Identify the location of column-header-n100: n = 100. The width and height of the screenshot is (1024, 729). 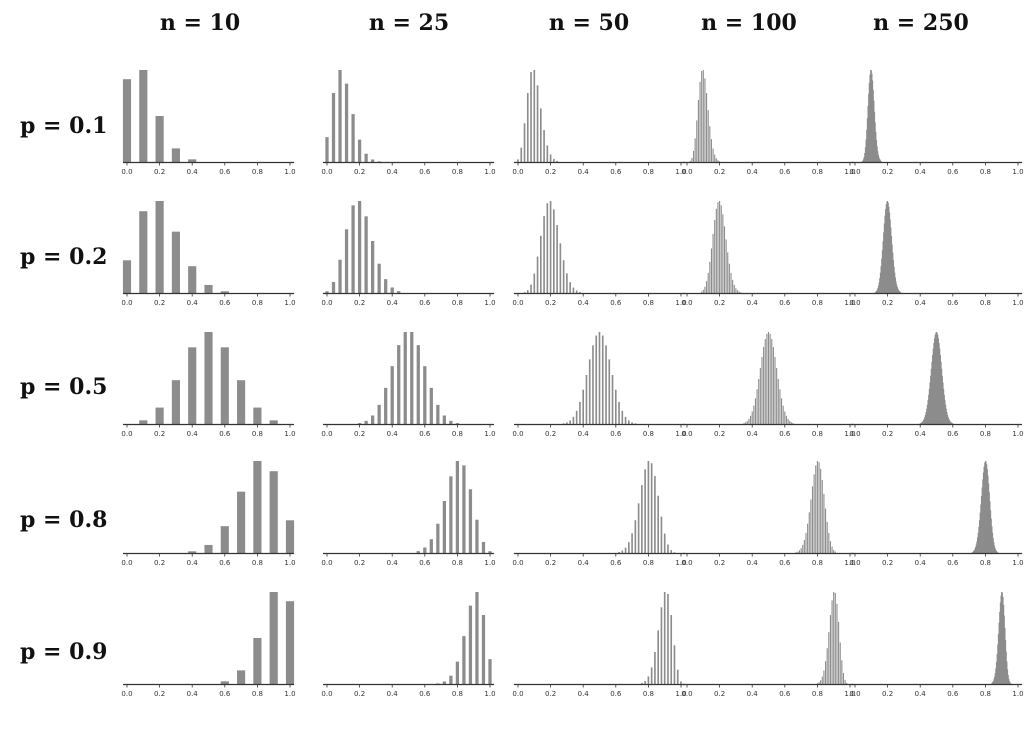
(749, 23).